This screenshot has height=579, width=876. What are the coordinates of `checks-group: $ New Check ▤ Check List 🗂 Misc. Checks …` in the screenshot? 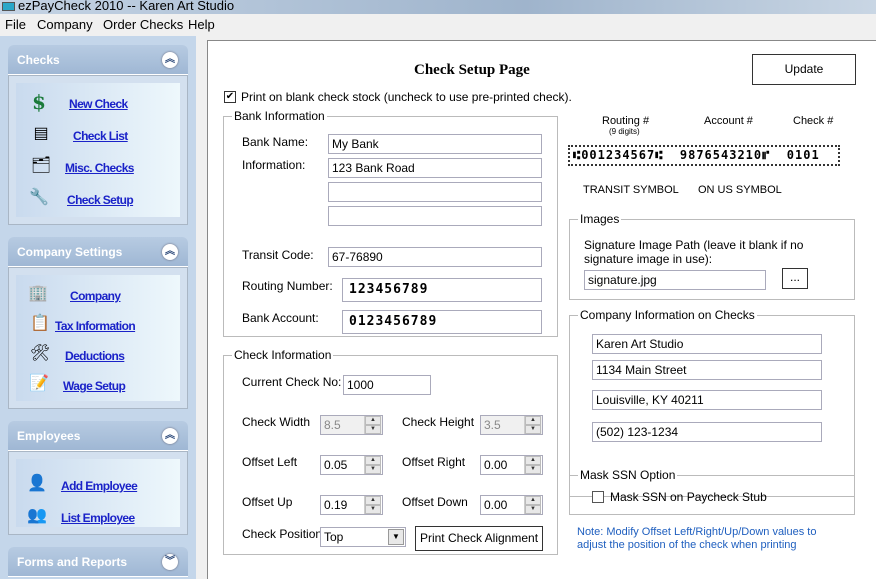 It's located at (98, 150).